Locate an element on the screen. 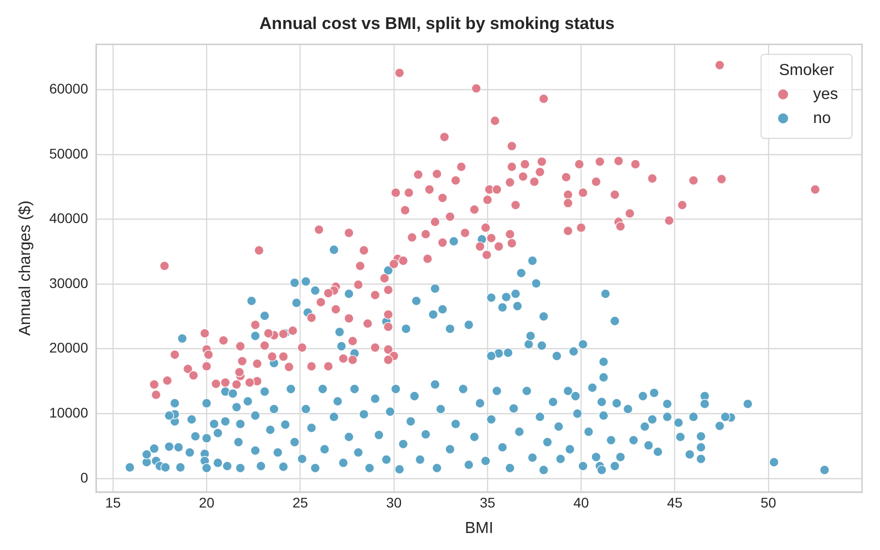  y-tick-label: 30000 is located at coordinates (68, 282).